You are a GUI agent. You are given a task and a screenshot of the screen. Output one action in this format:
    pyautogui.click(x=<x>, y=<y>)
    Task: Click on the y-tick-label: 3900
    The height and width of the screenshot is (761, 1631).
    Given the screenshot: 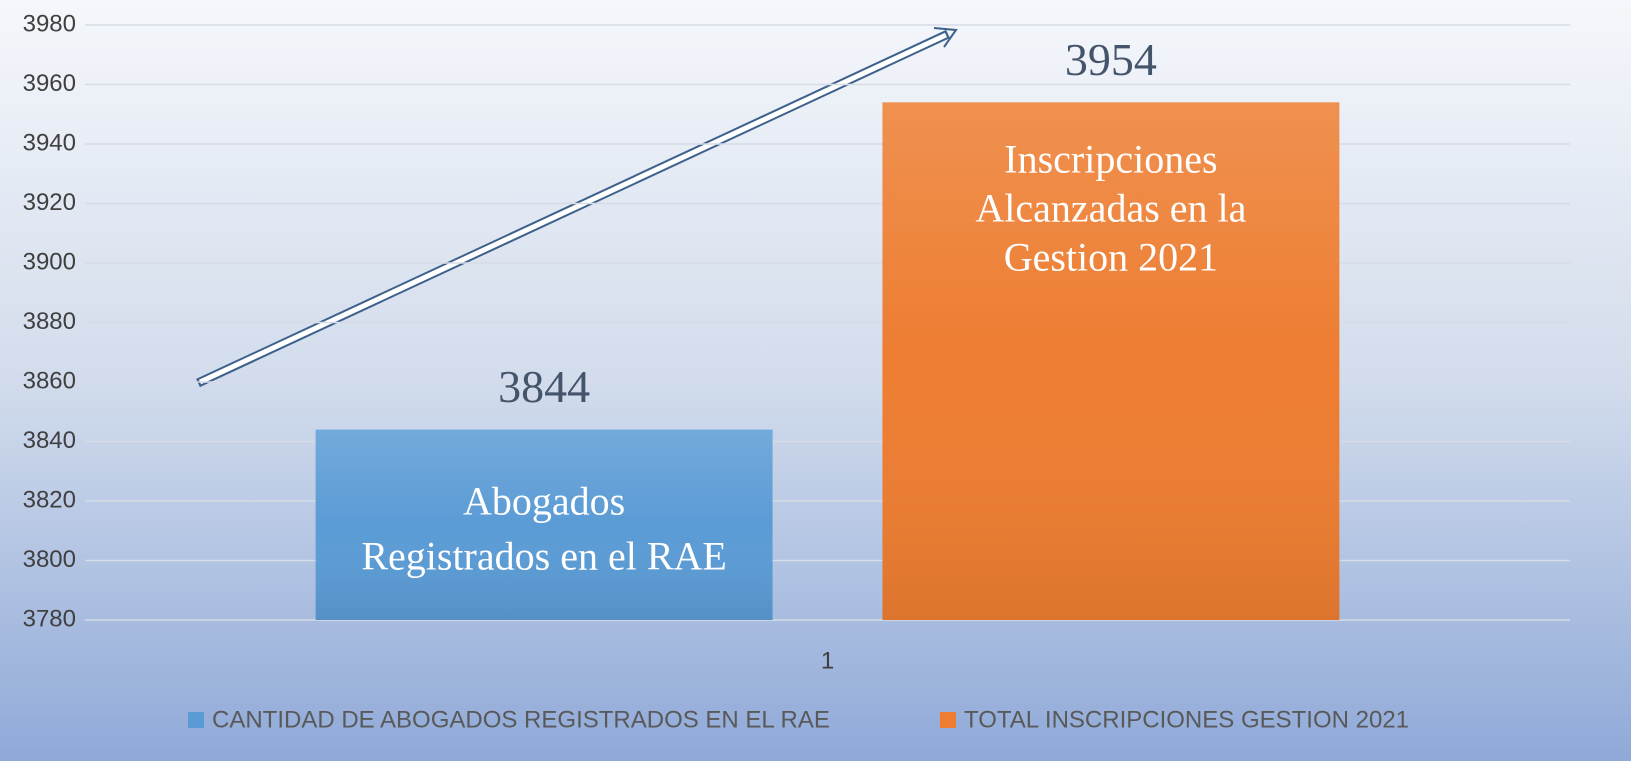 What is the action you would take?
    pyautogui.click(x=49, y=261)
    